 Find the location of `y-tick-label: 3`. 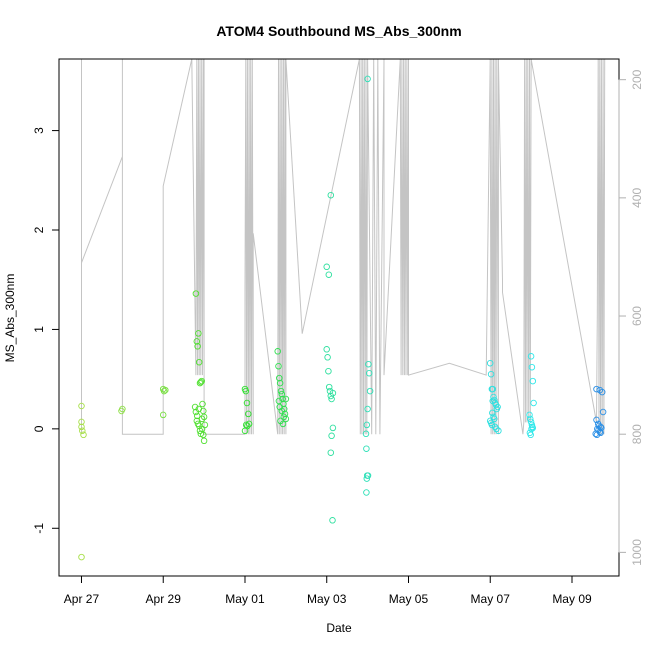

y-tick-label: 3 is located at coordinates (39, 130).